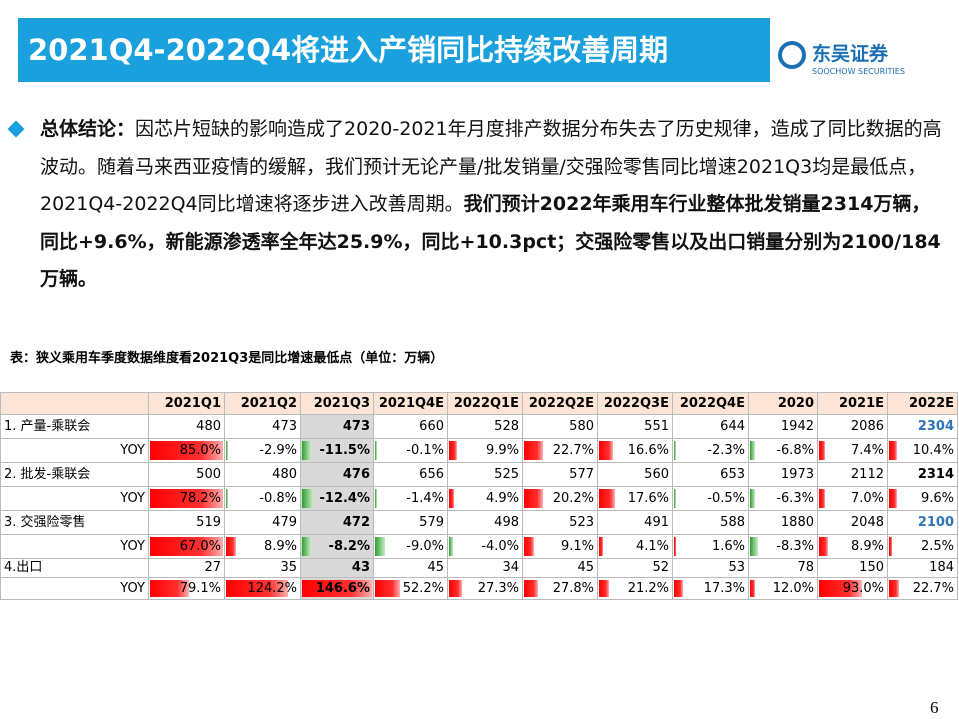  I want to click on value-cell: 528, so click(485, 427).